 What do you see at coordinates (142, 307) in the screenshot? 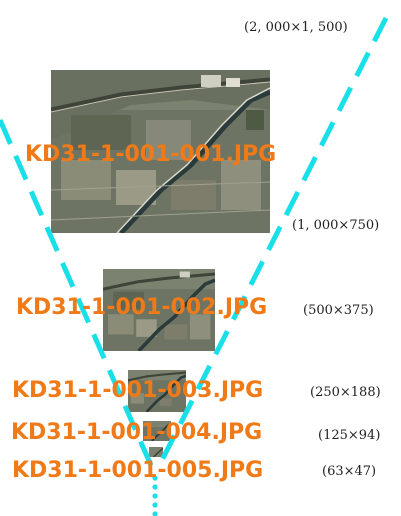
I see `filename-label-level-2: KD31-1-001-002.JPG` at bounding box center [142, 307].